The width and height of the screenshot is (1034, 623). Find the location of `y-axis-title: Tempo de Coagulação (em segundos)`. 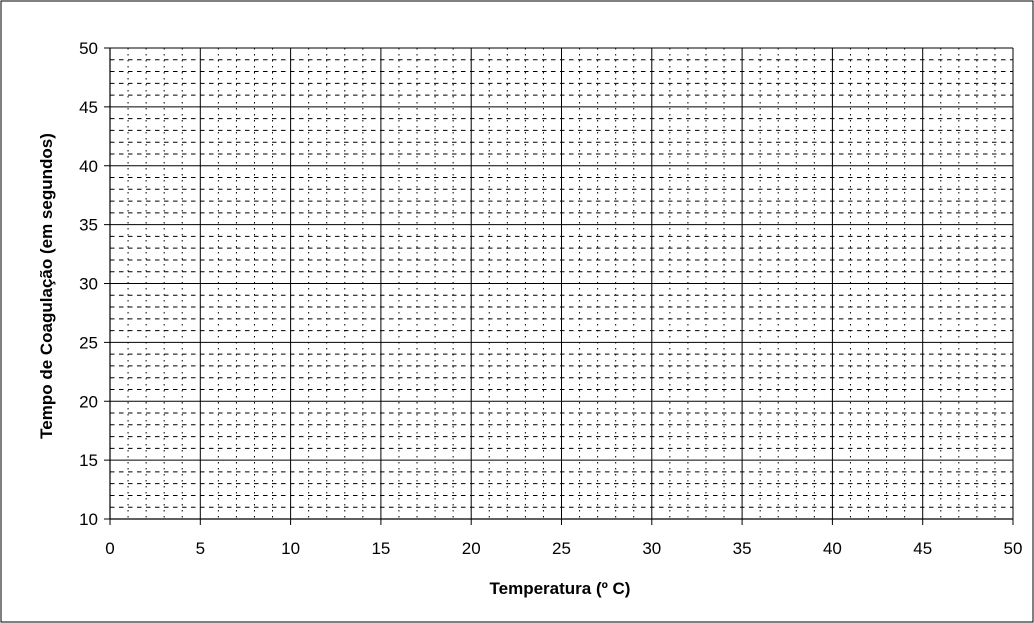

y-axis-title: Tempo de Coagulação (em segundos) is located at coordinates (46, 286).